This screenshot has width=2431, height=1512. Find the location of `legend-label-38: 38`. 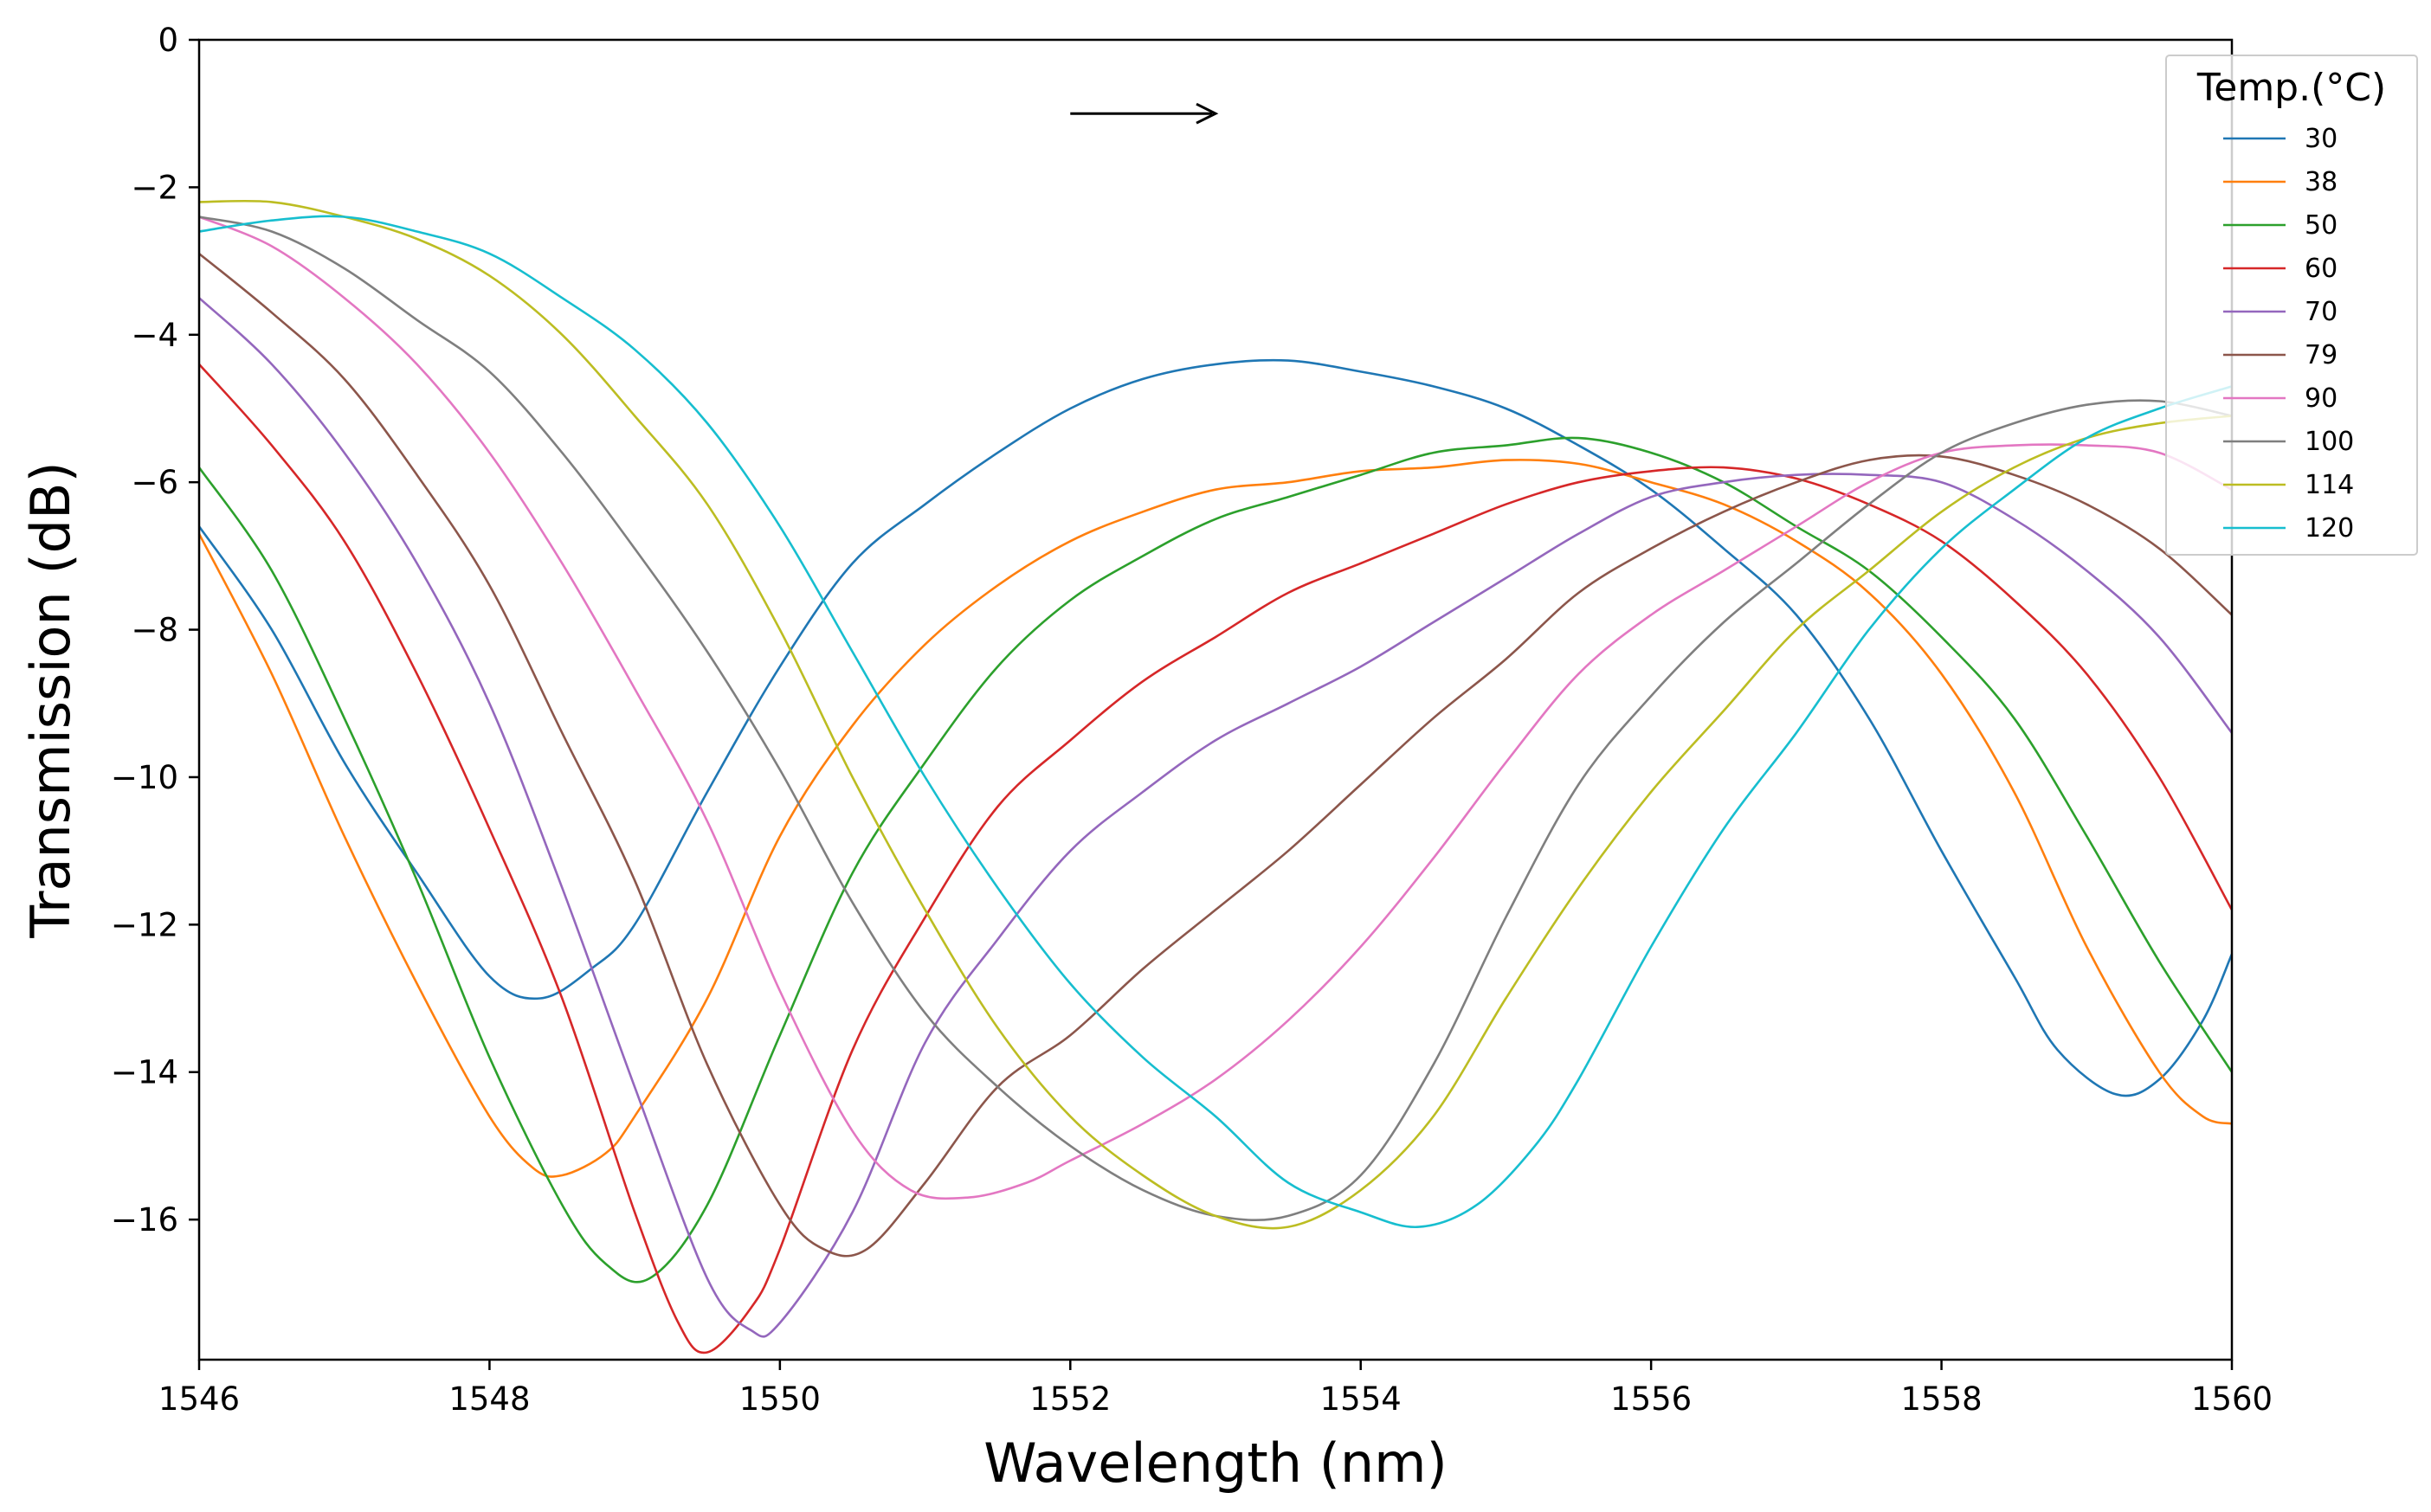

legend-label-38: 38 is located at coordinates (2321, 182).